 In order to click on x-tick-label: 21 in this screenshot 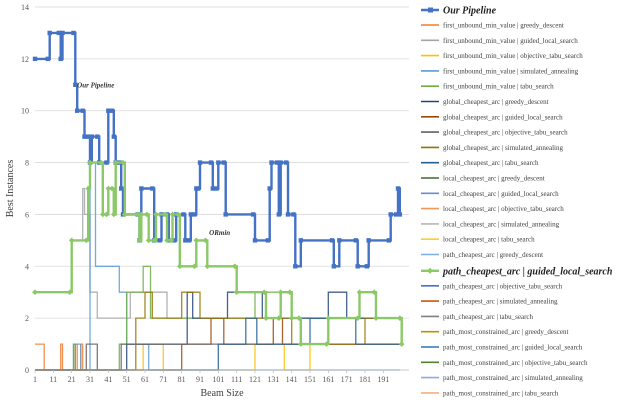, I will do `click(72, 379)`.